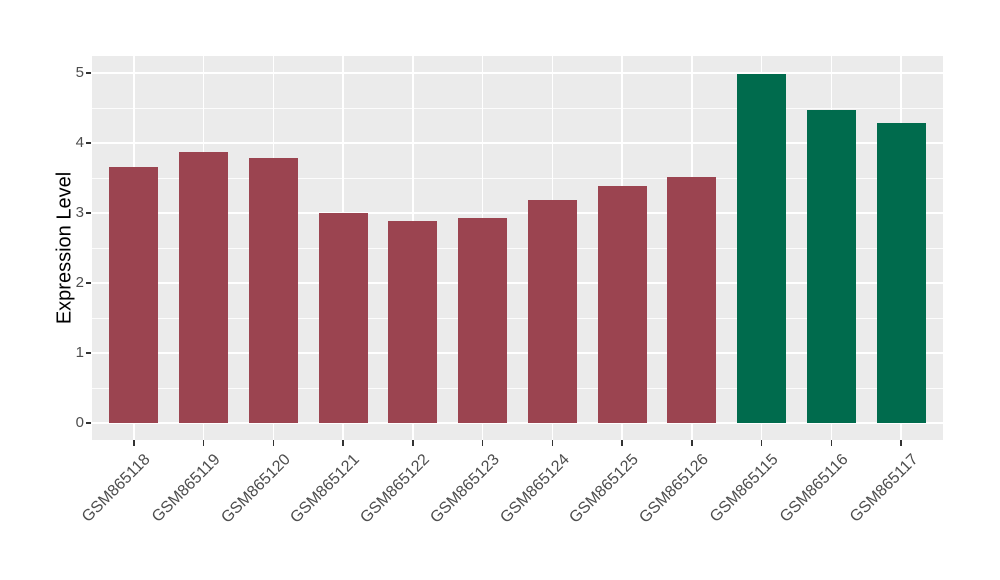  Describe the element at coordinates (744, 488) in the screenshot. I see `x-tick-label-GSM865115: GSM865115` at that location.